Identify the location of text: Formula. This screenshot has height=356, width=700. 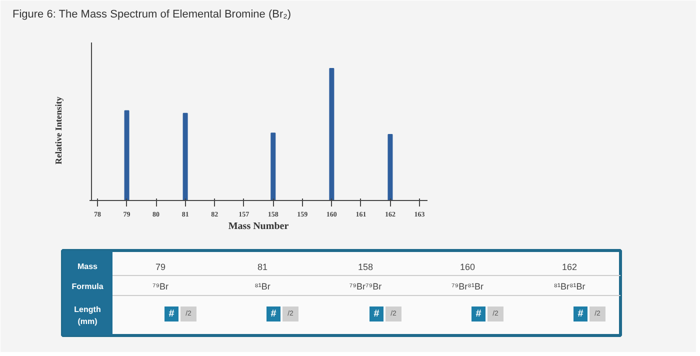
(88, 286).